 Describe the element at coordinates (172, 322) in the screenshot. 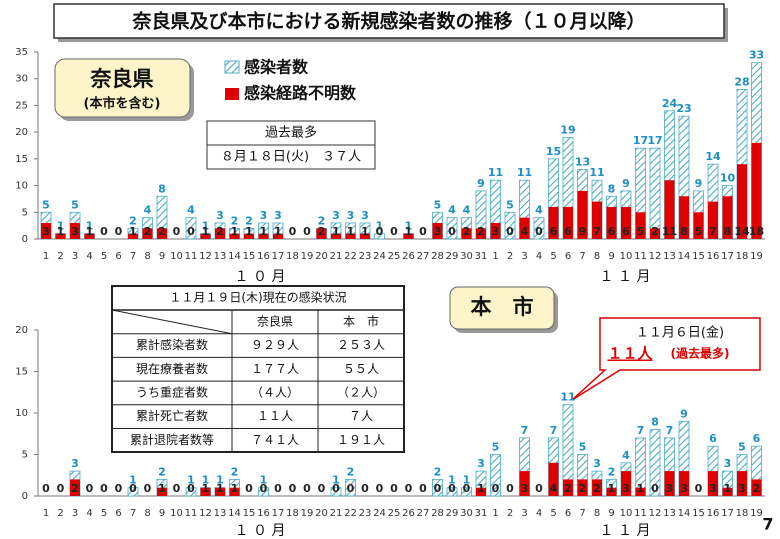

I see `table-diagonal` at that location.